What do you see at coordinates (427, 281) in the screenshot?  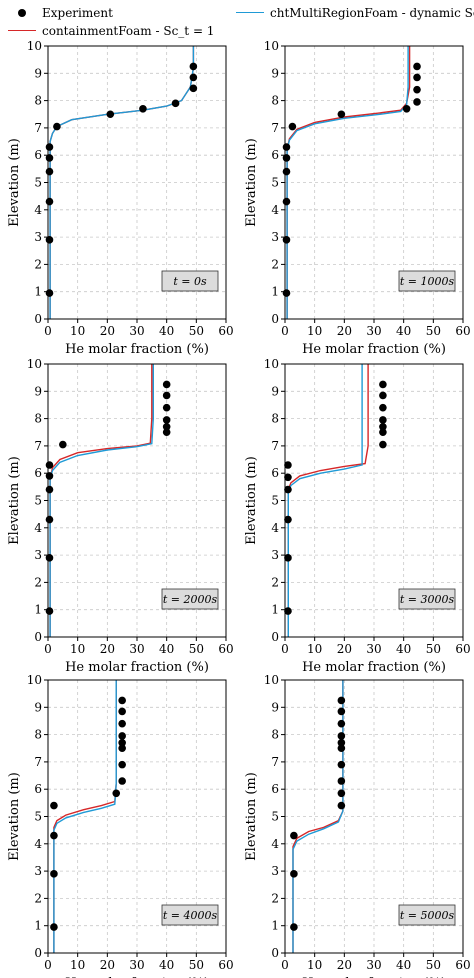 I see `time-label: t = 1000s` at bounding box center [427, 281].